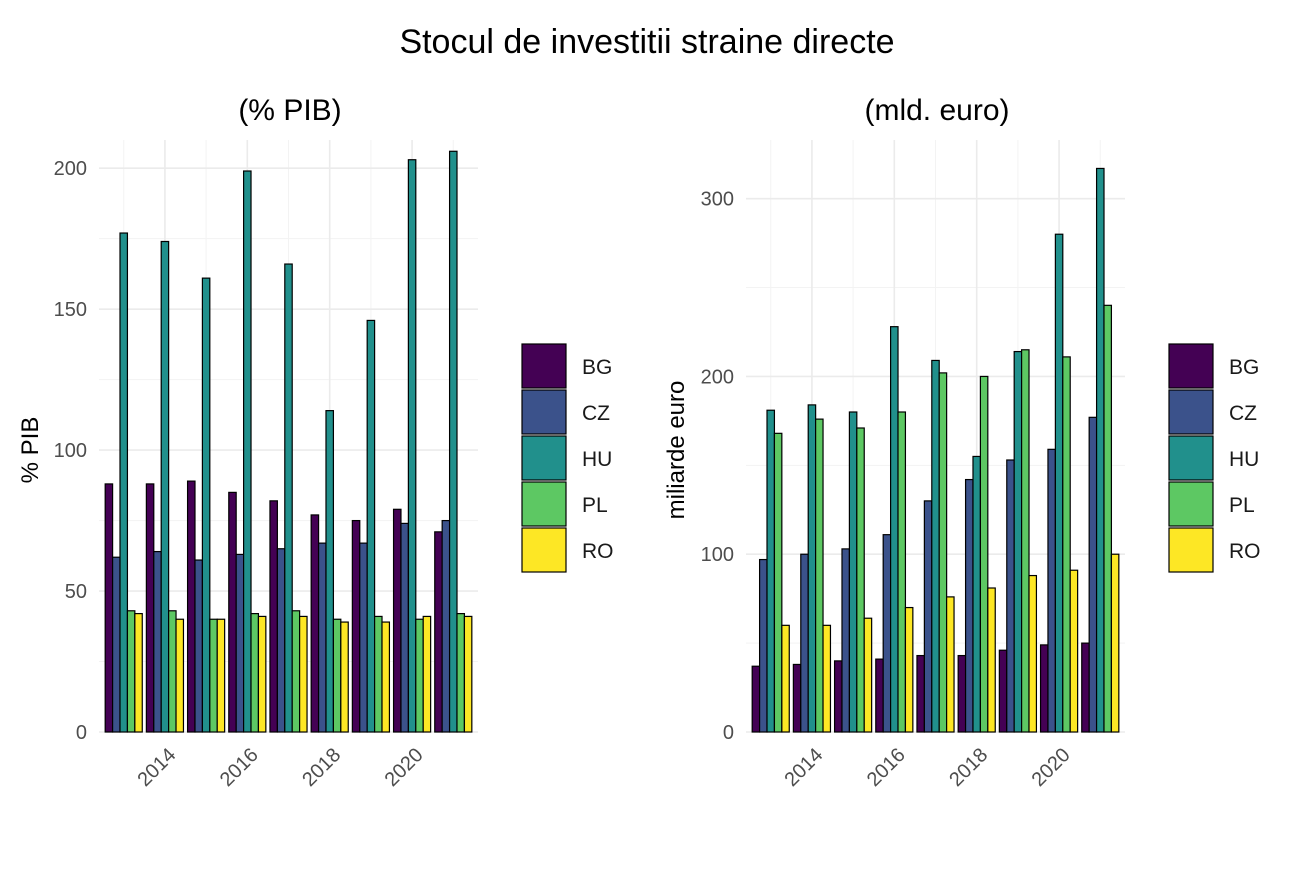 This screenshot has width=1294, height=876. What do you see at coordinates (239, 767) in the screenshot?
I see `x-tick-label: 2016` at bounding box center [239, 767].